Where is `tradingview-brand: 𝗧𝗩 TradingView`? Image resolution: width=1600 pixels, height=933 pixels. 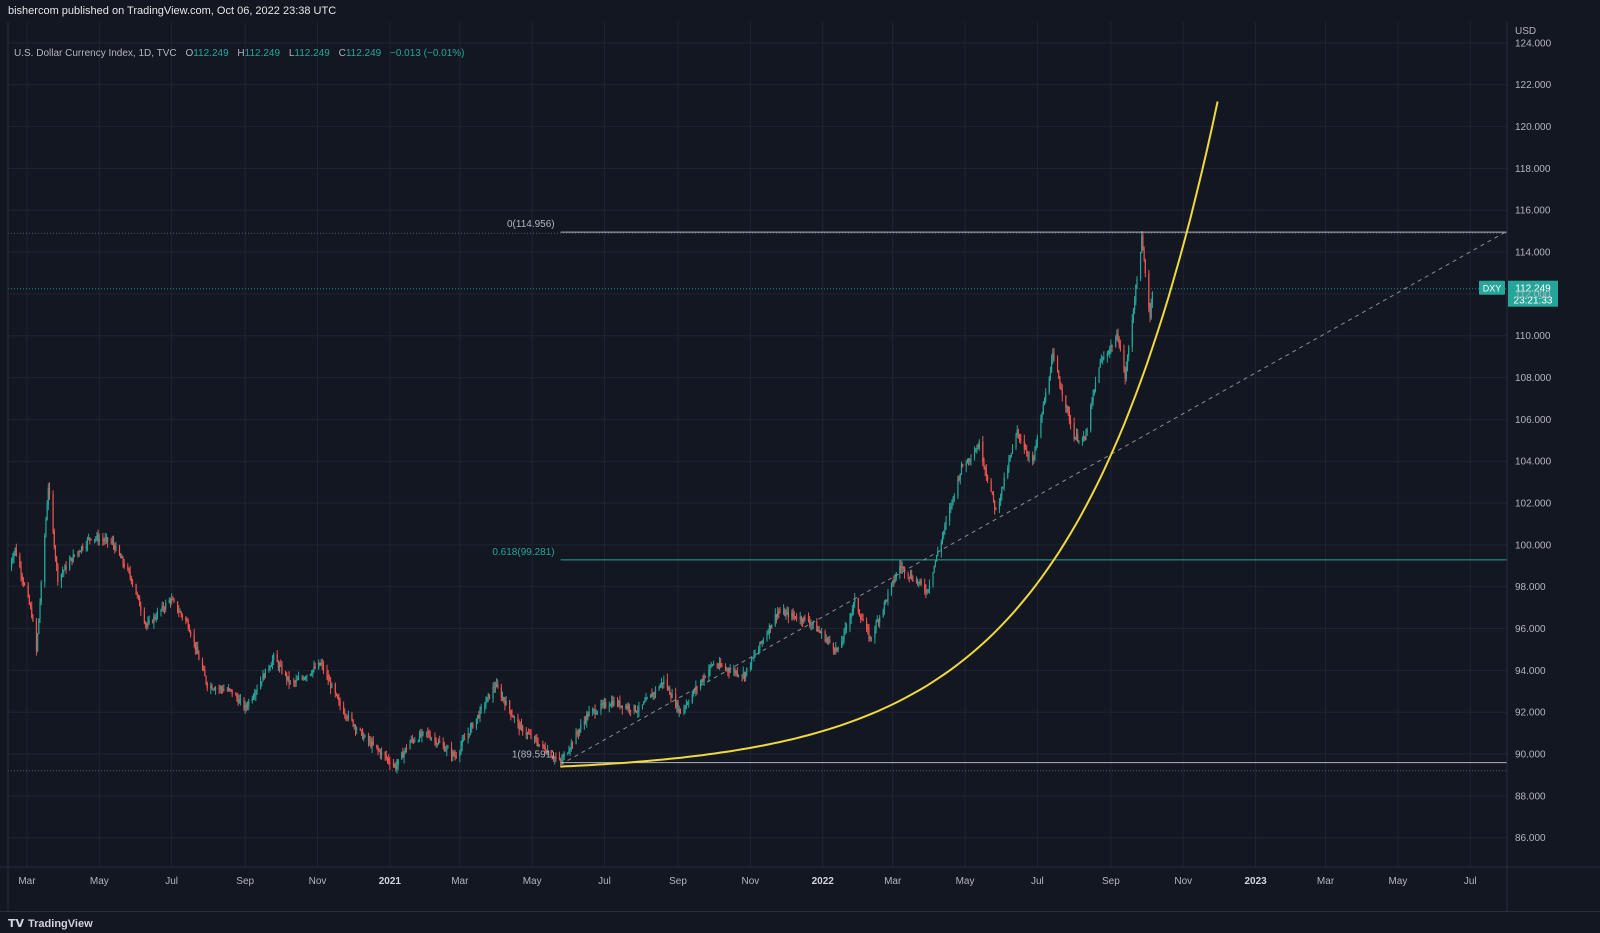
tradingview-brand: 𝗧𝗩 TradingView is located at coordinates (50, 923).